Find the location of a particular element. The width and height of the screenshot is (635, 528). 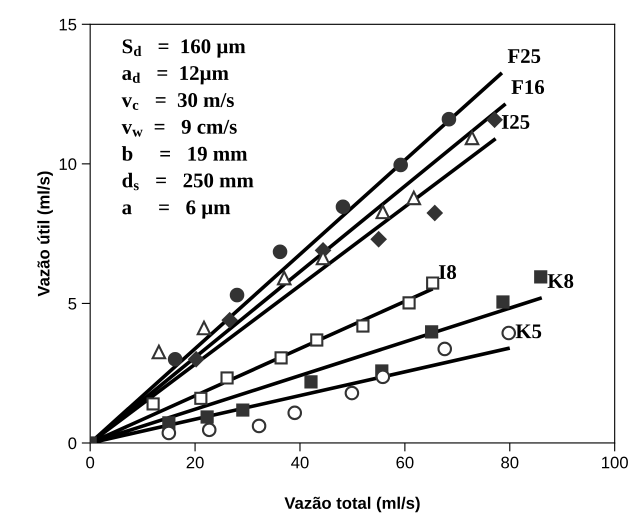

x-tick-label: 100 is located at coordinates (615, 462).